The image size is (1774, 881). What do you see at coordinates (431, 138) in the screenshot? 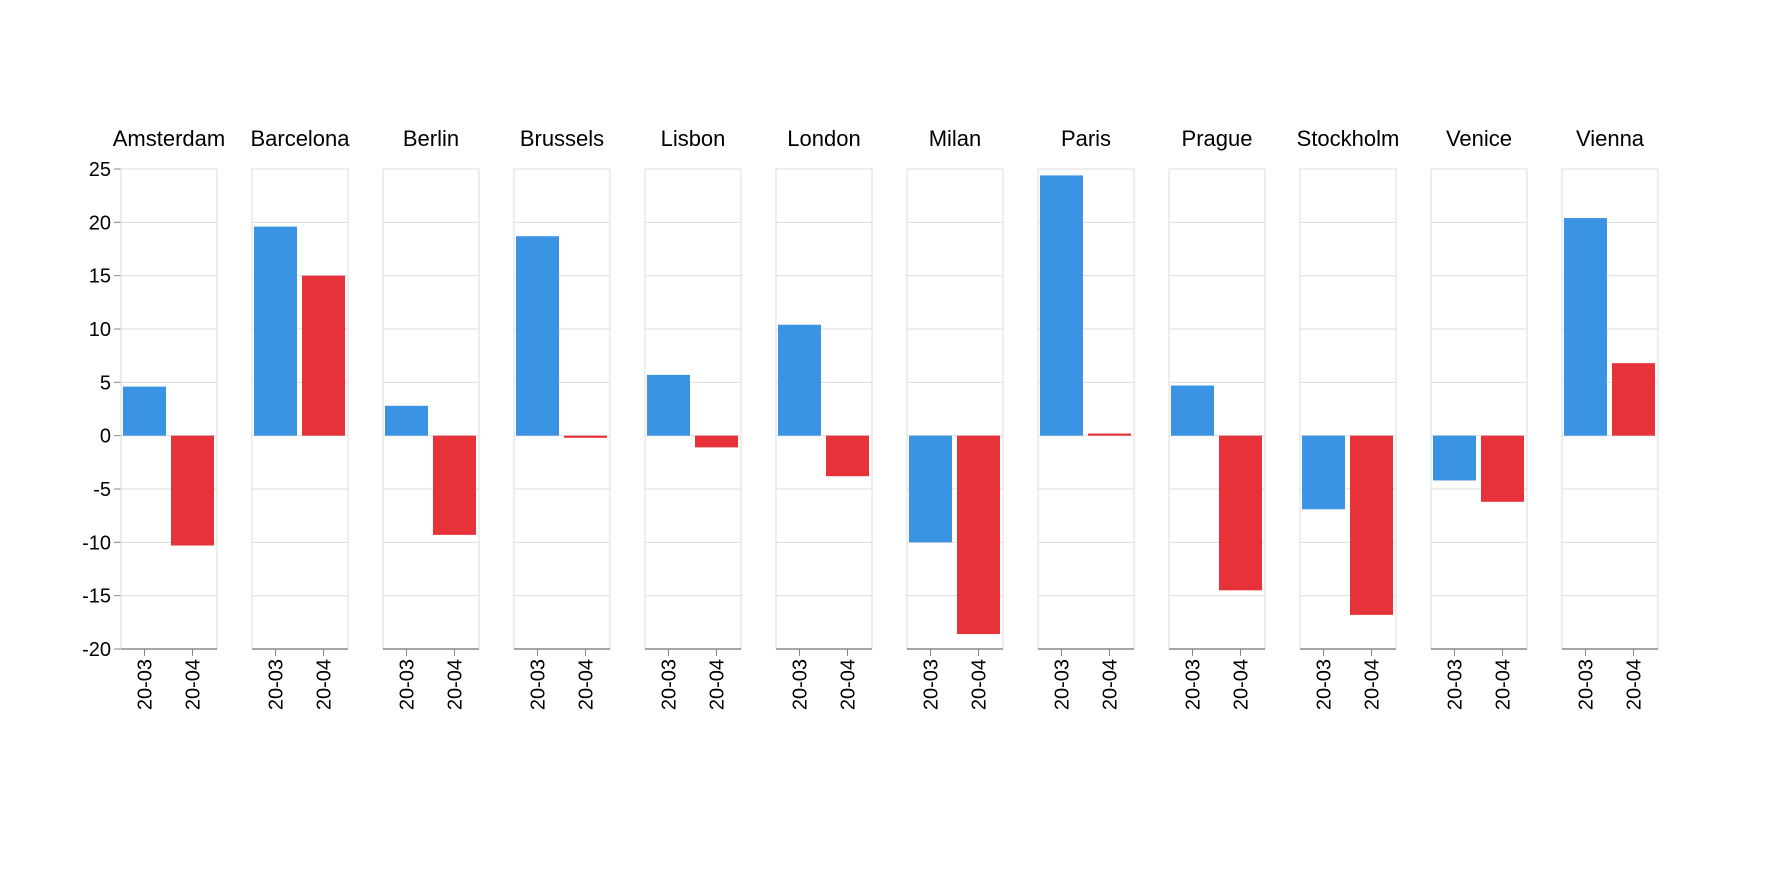
I see `facet-title: Berlin` at bounding box center [431, 138].